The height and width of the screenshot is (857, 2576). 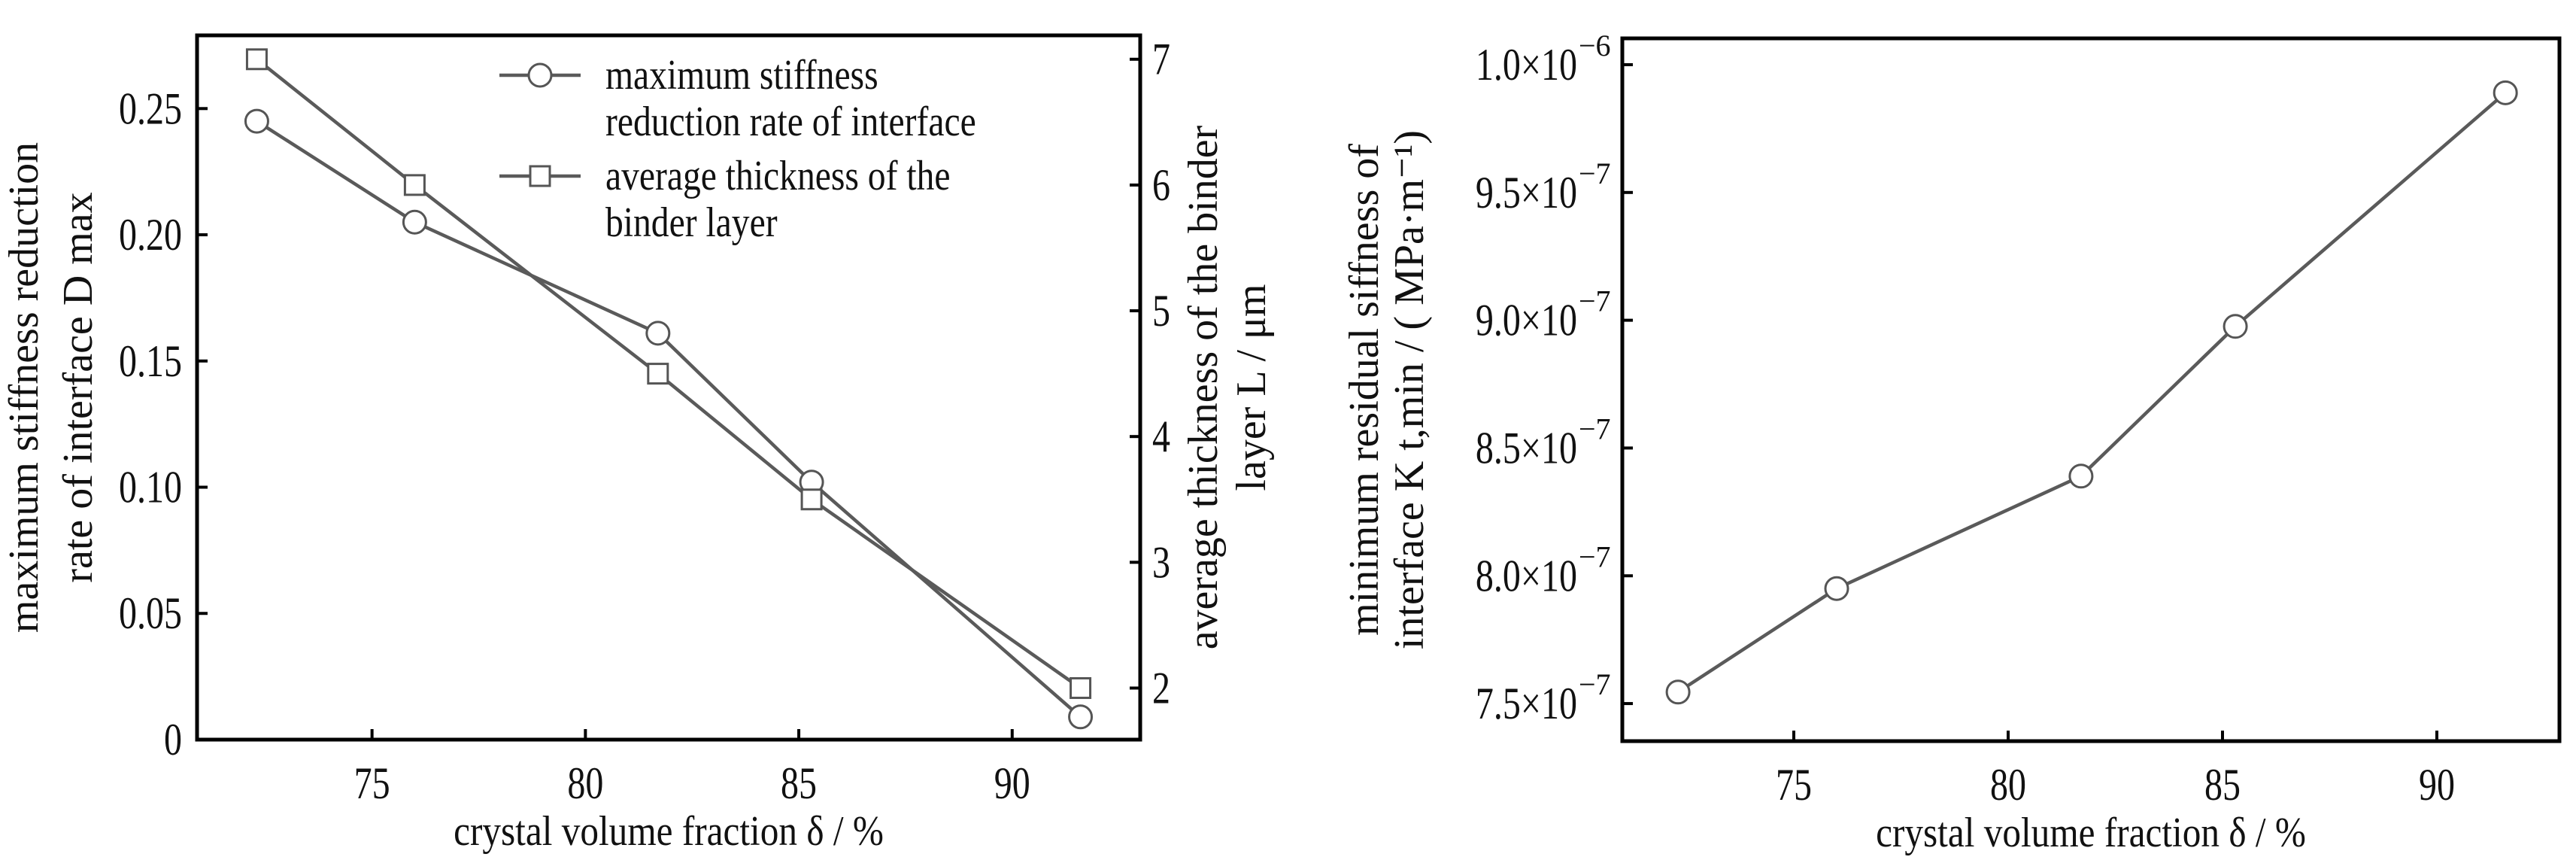 What do you see at coordinates (540, 176) in the screenshot?
I see `legend-marker-square` at bounding box center [540, 176].